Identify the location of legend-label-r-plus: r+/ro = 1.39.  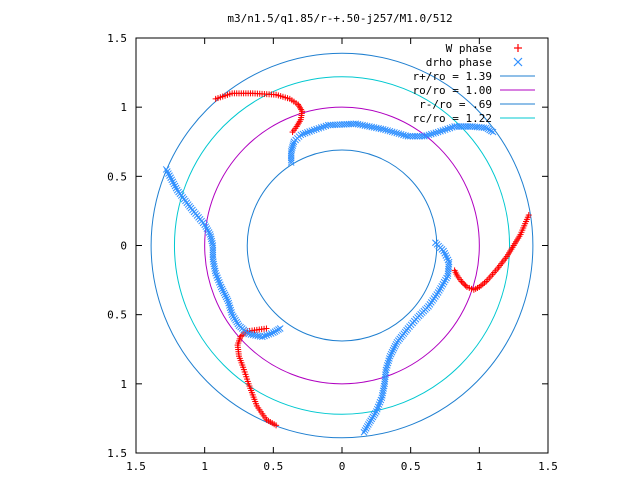
(452, 76).